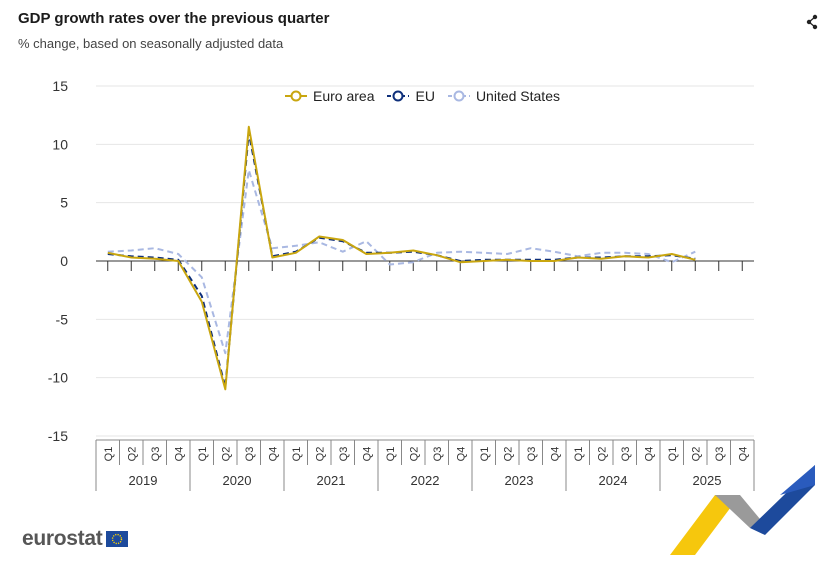 The width and height of the screenshot is (820, 573). What do you see at coordinates (742, 510) in the screenshot?
I see `decorative-chevron-graphic` at bounding box center [742, 510].